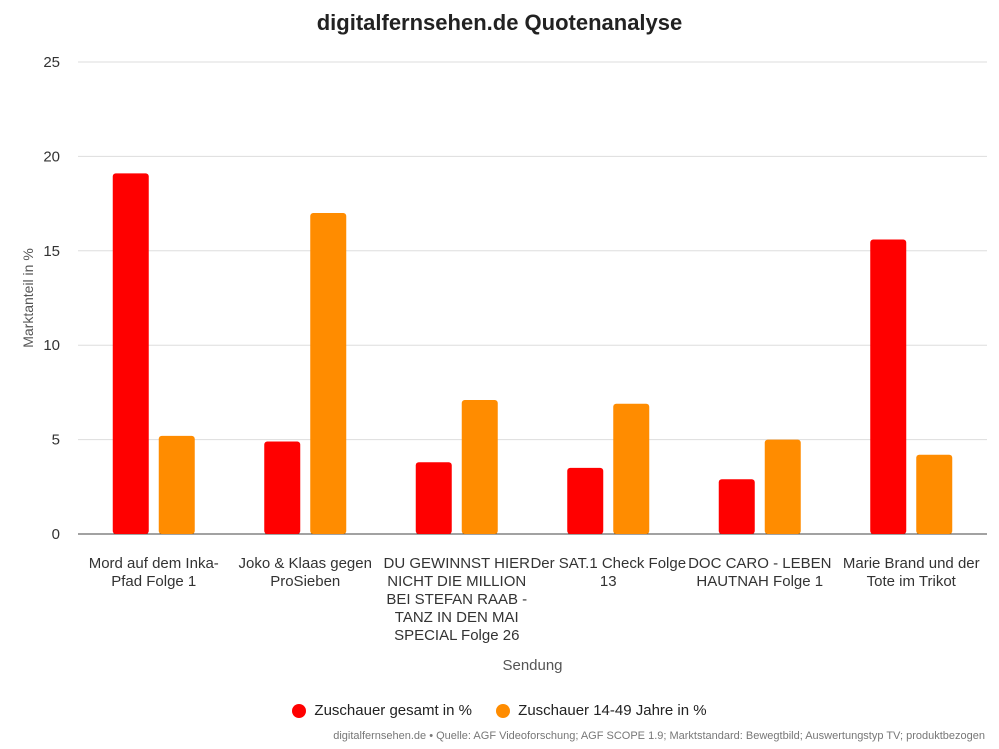 The height and width of the screenshot is (749, 999). I want to click on x-tick-label-line: Tote im Trikot, so click(912, 581).